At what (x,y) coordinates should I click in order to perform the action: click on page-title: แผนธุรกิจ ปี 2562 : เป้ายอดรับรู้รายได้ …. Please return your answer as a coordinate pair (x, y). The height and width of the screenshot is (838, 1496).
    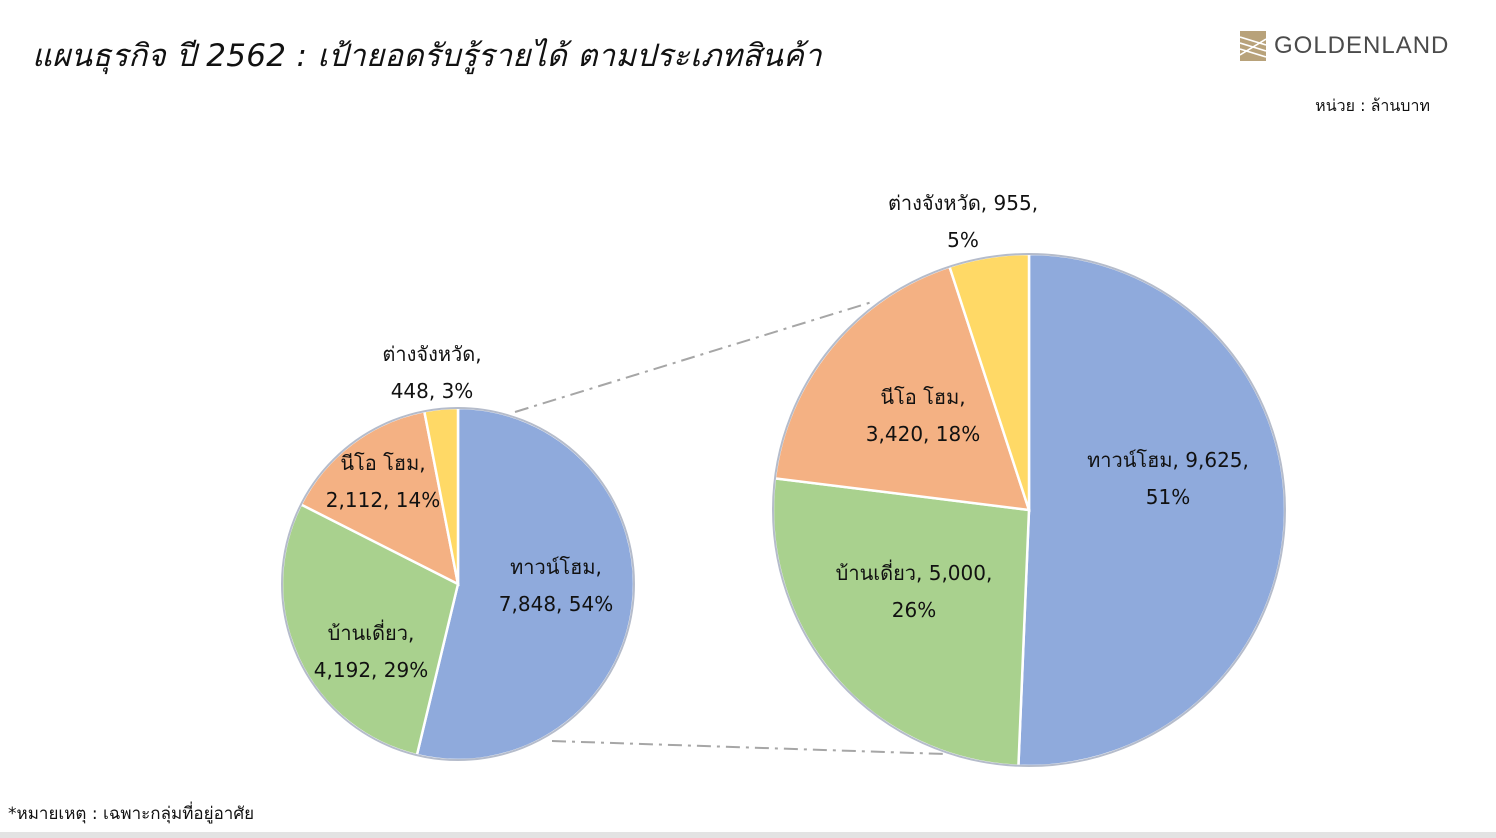
    Looking at the image, I should click on (427, 56).